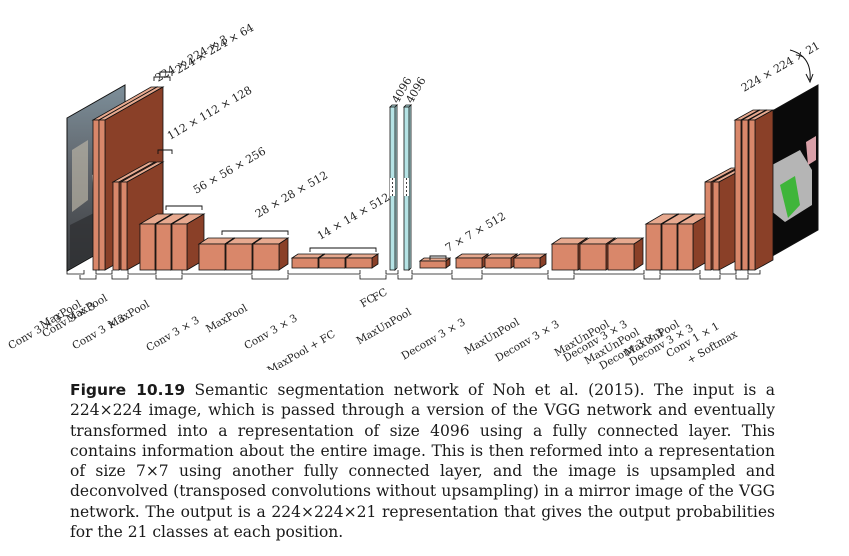 The image size is (849, 556). Describe the element at coordinates (625, 254) in the screenshot. I see `block-deconv4-c` at that location.